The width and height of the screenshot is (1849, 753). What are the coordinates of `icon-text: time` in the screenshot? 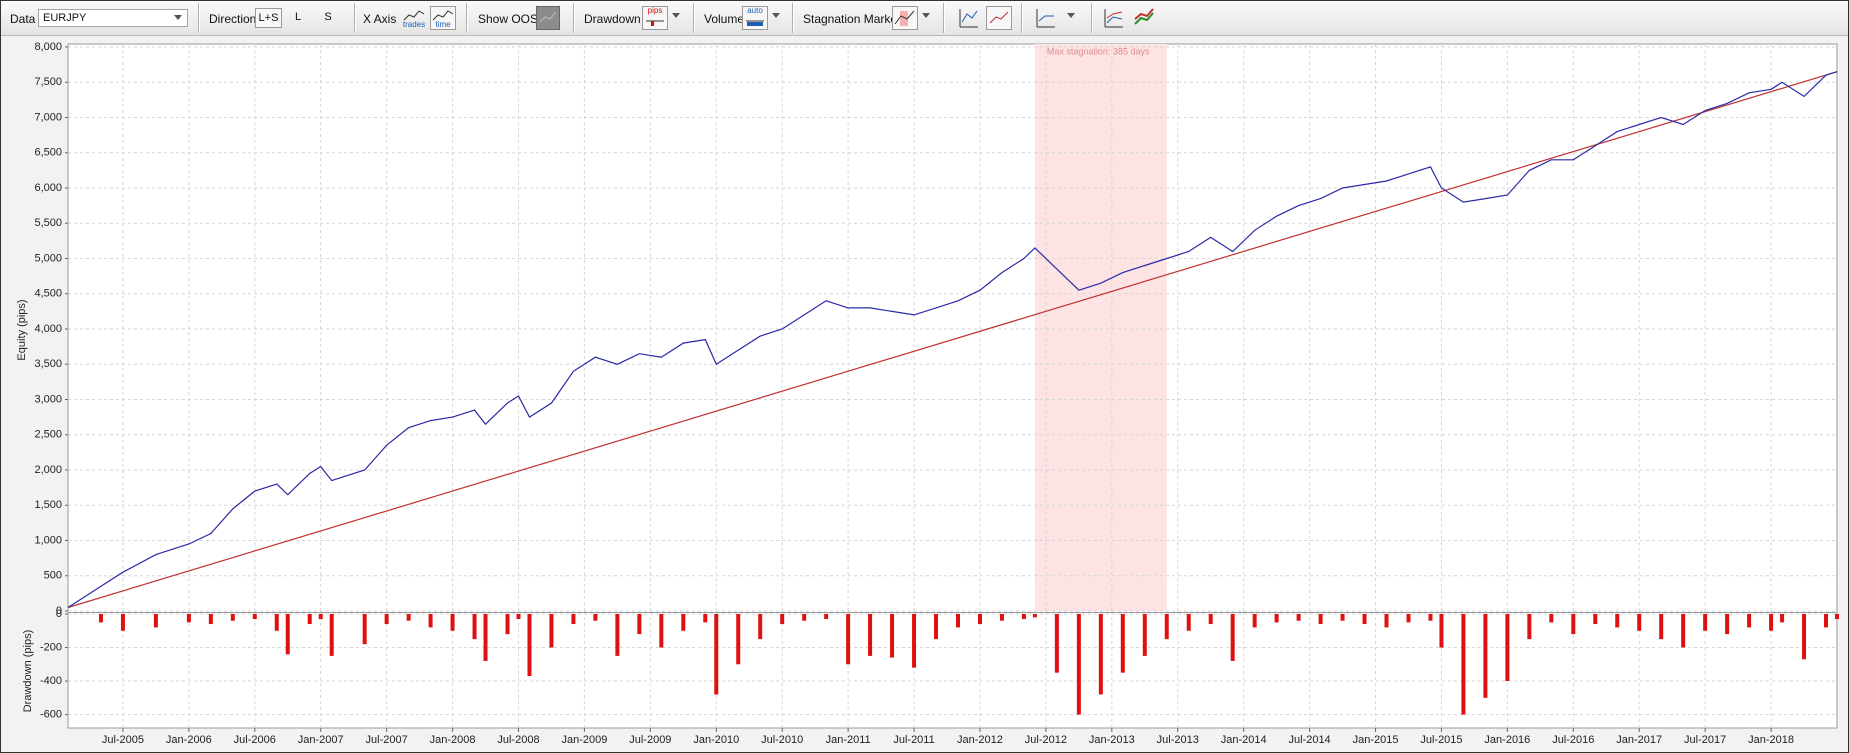 It's located at (443, 24).